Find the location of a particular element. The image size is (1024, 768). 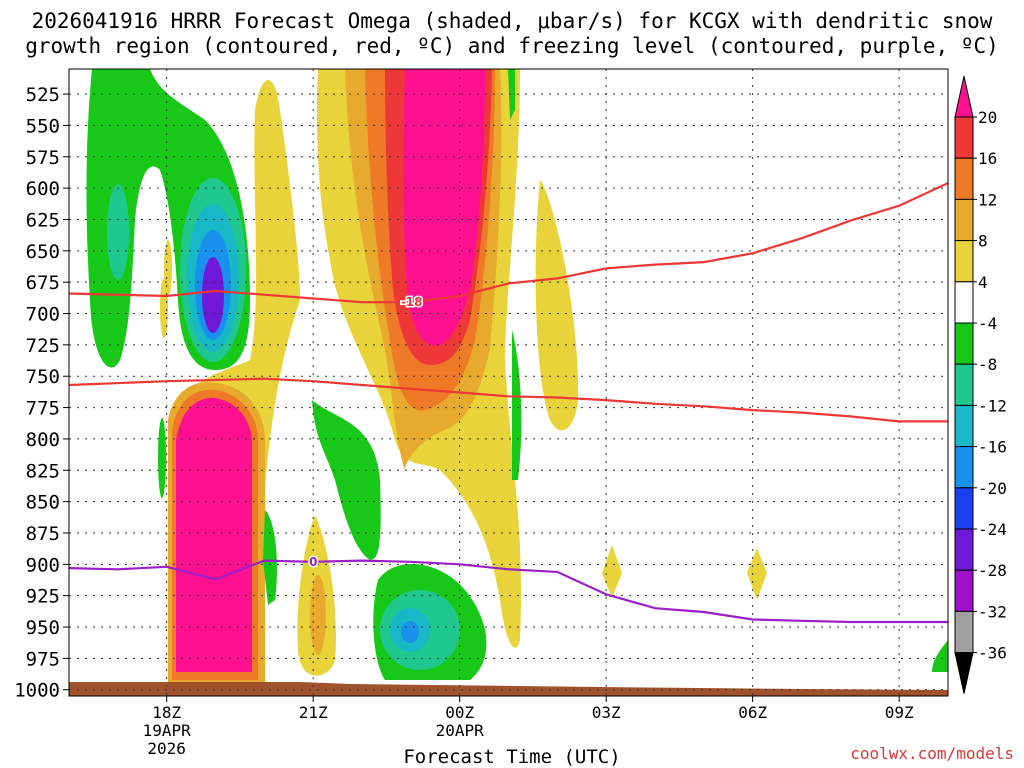

x-tick-label: 00Z is located at coordinates (459, 712).